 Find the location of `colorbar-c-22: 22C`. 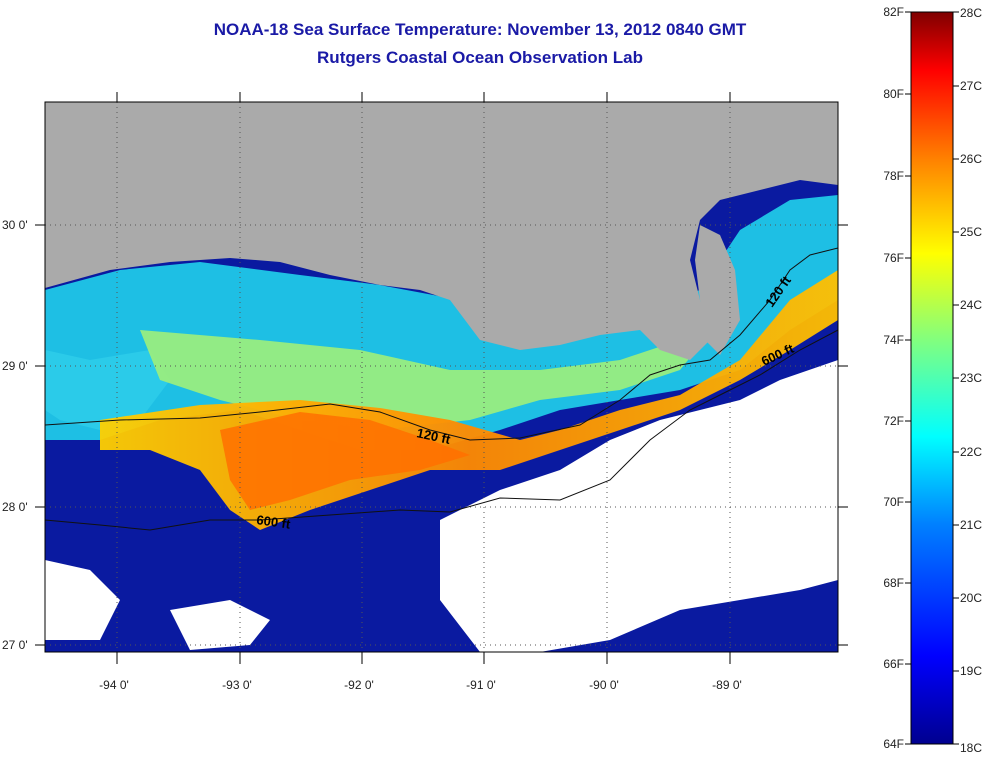

colorbar-c-22: 22C is located at coordinates (971, 452).